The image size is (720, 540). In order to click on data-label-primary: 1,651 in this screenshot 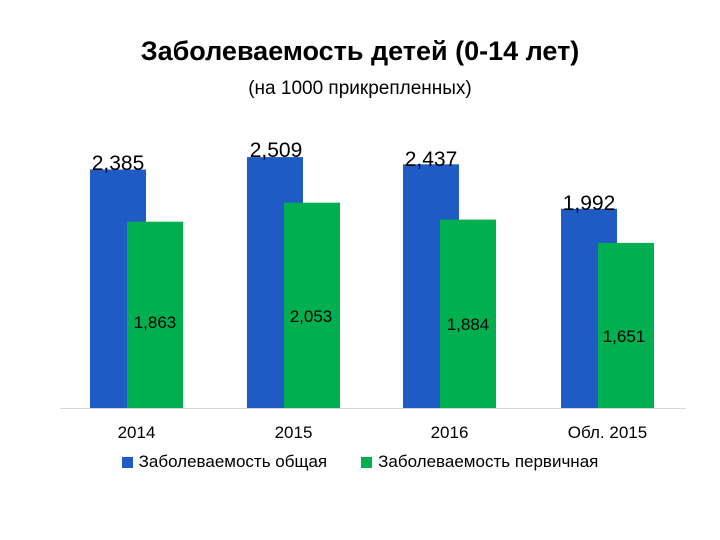, I will do `click(624, 336)`.